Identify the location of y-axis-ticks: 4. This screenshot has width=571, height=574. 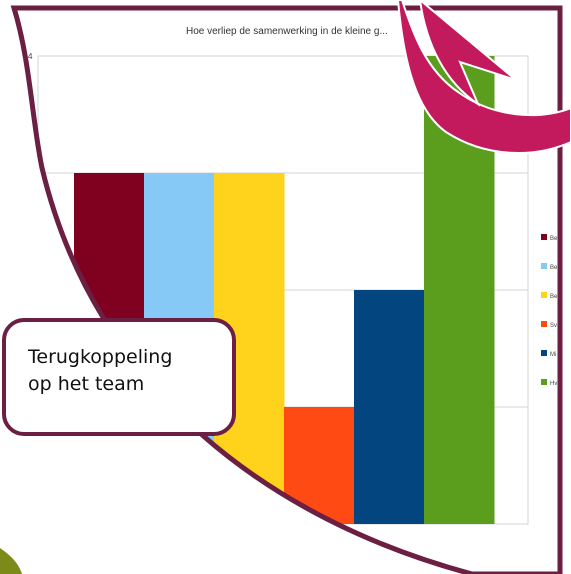
(30, 56).